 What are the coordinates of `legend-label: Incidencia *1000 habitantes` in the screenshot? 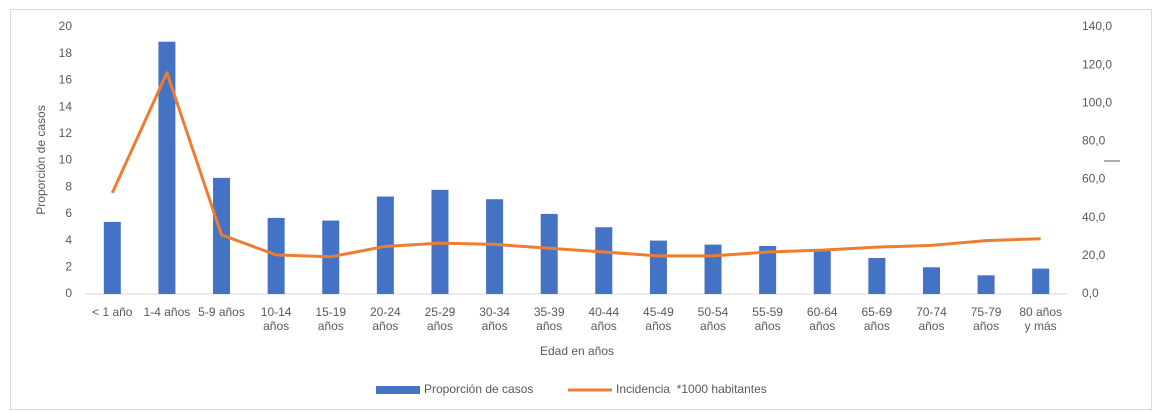 It's located at (691, 389).